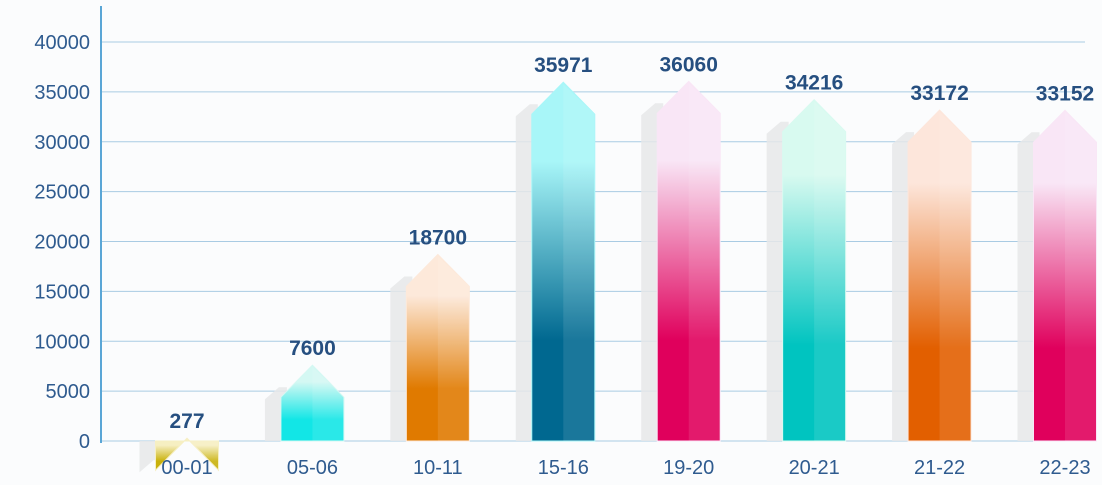 The image size is (1102, 485). What do you see at coordinates (186, 468) in the screenshot?
I see `x-tick-label: 00-01` at bounding box center [186, 468].